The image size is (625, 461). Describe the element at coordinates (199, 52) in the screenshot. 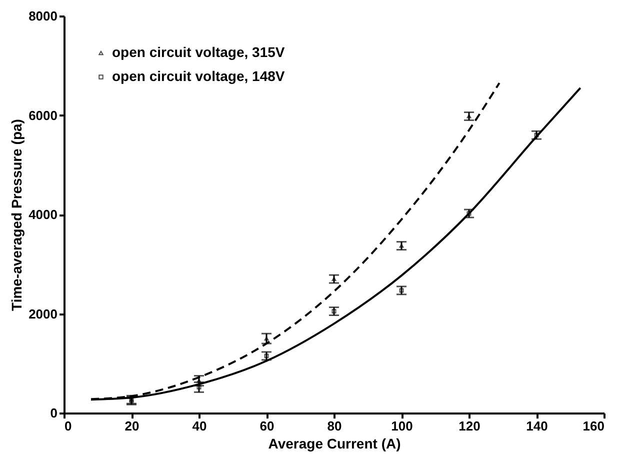

I see `legend-label: open circuit voltage, 315V` at that location.